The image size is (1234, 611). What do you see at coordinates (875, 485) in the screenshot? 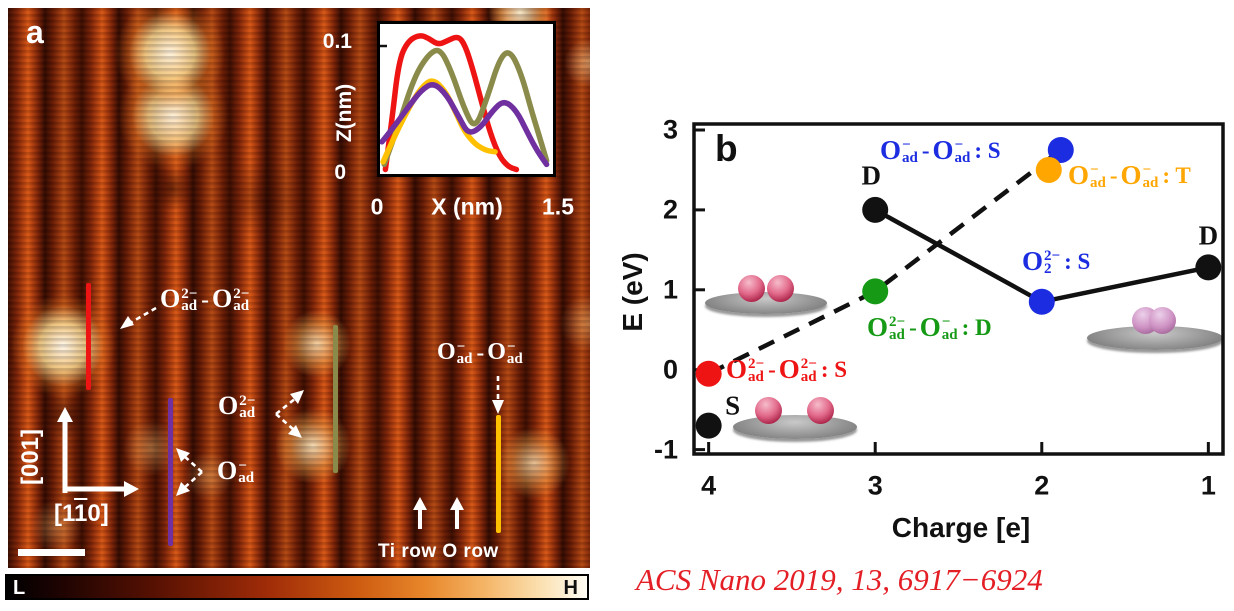
I see `pb-xtick: 3` at bounding box center [875, 485].